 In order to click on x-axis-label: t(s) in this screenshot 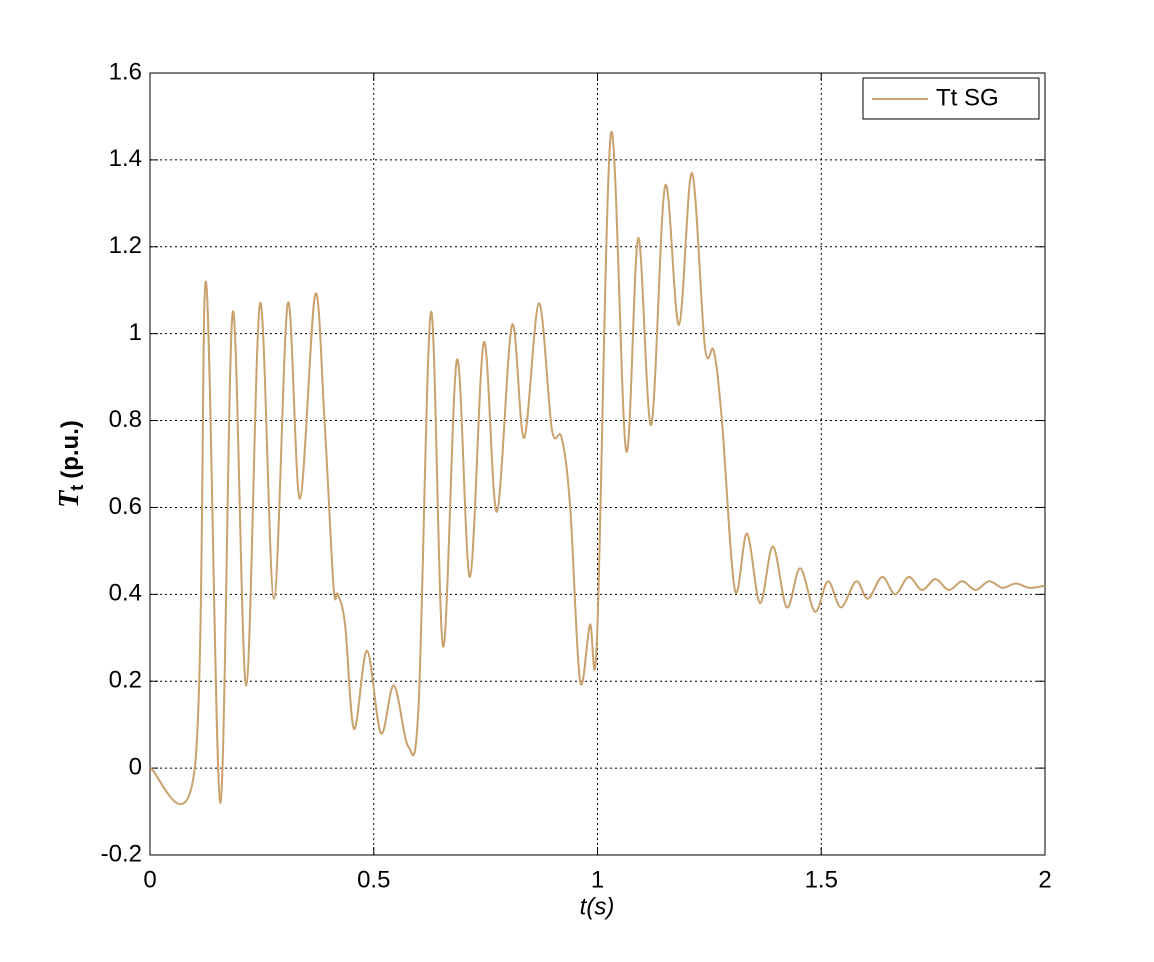, I will do `click(597, 906)`.